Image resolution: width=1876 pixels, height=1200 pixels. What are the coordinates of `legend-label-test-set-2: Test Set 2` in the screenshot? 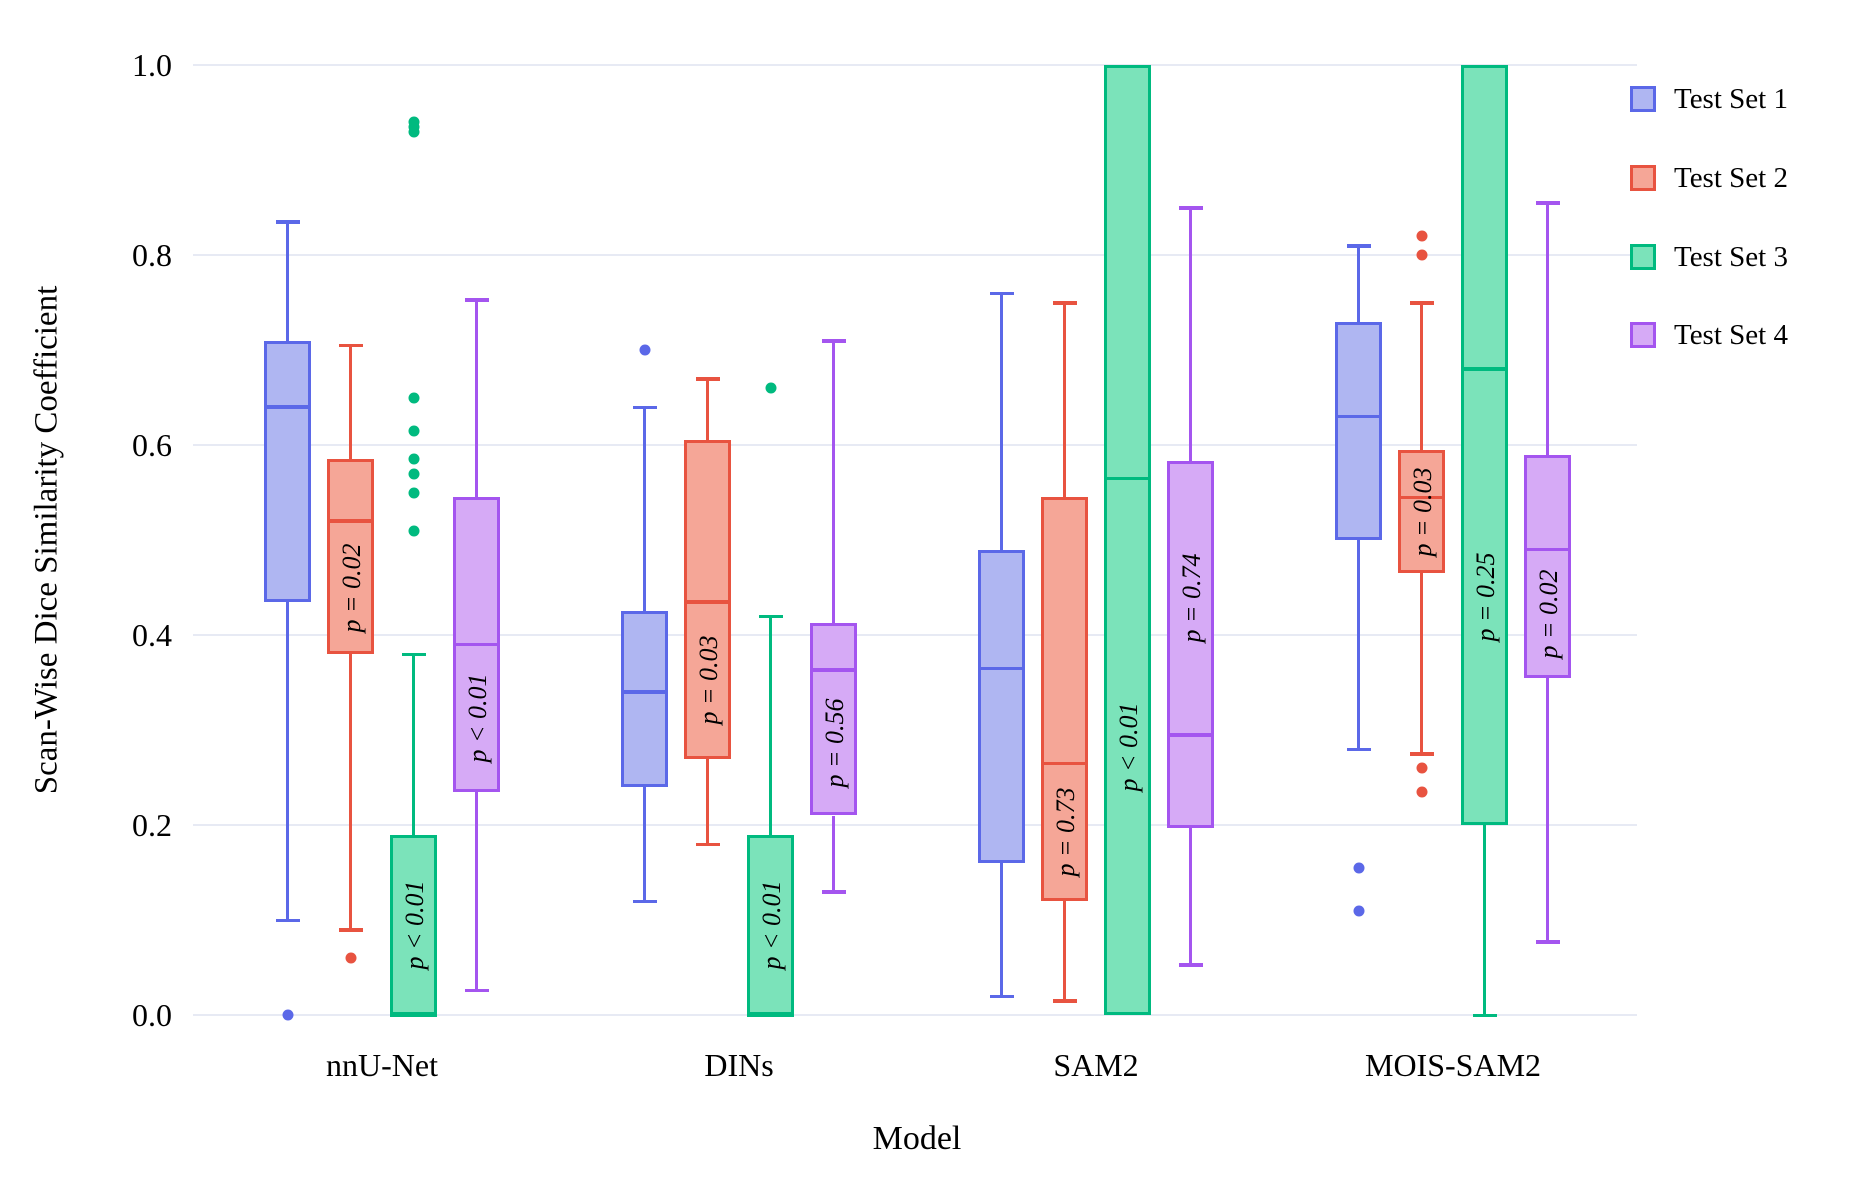 It's located at (1731, 178).